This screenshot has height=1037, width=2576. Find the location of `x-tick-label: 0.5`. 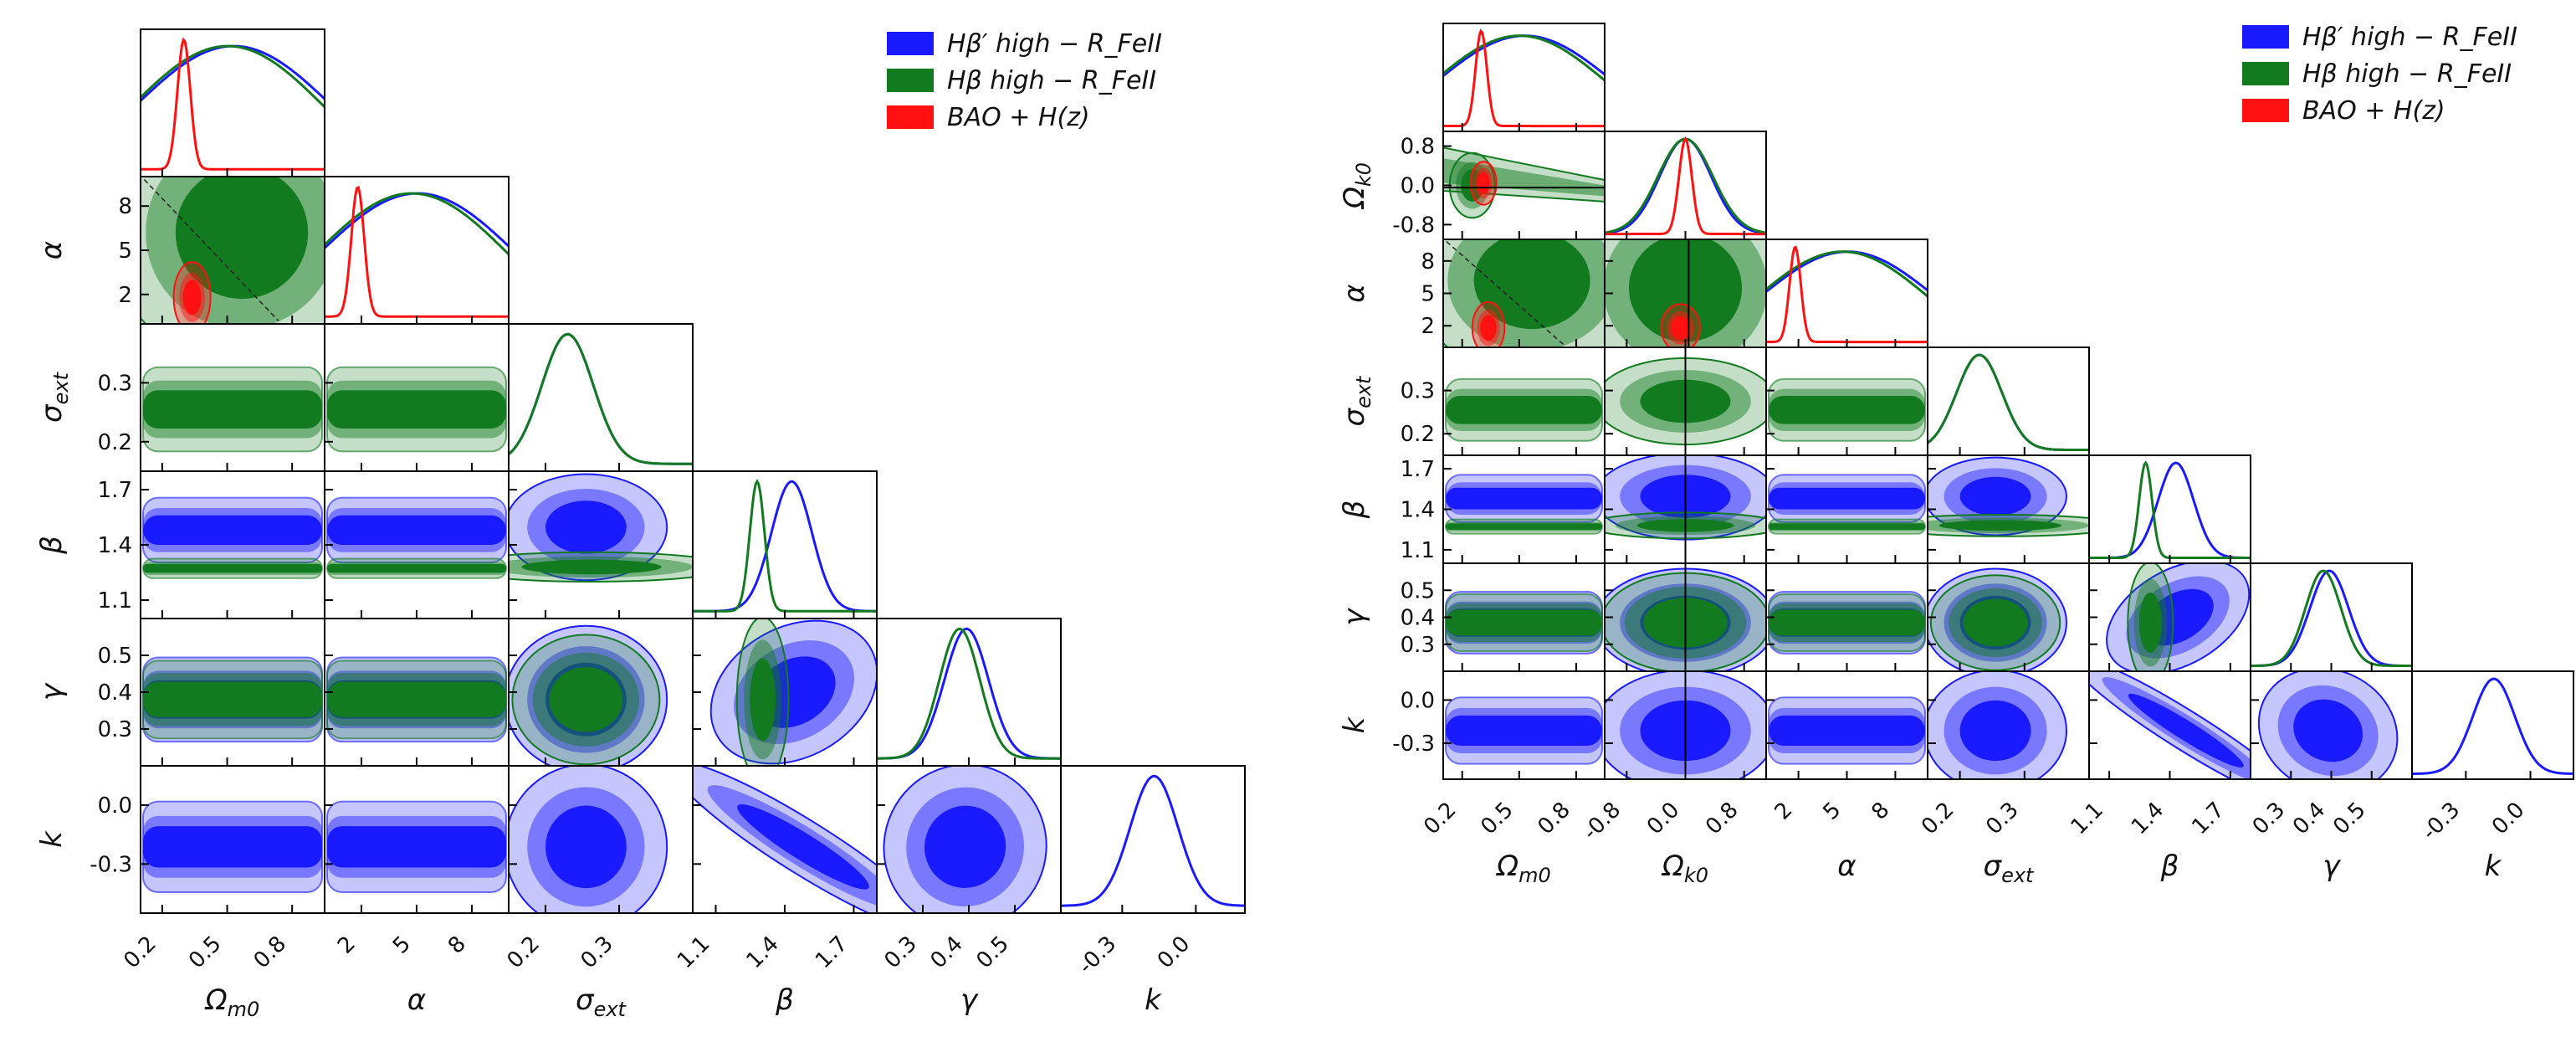

x-tick-label: 0.5 is located at coordinates (992, 952).